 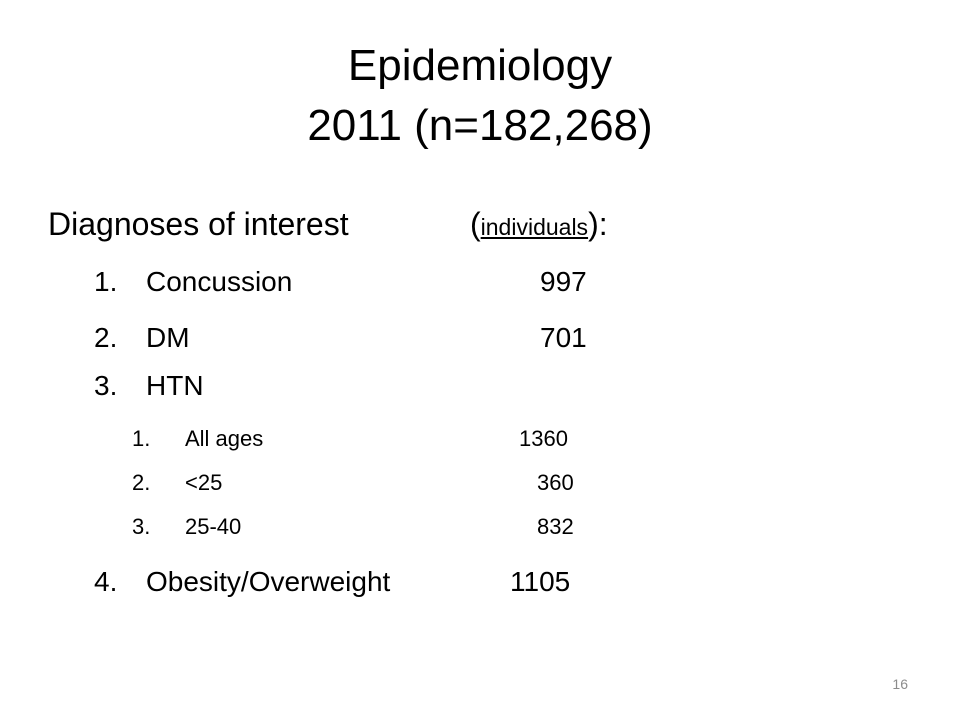 What do you see at coordinates (475, 224) in the screenshot?
I see `heading-open-paren: (` at bounding box center [475, 224].